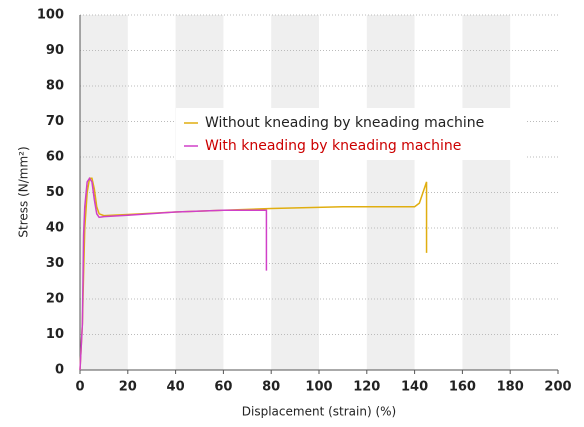 This screenshot has width=584, height=427. I want to click on x-tick-label: 20, so click(128, 387).